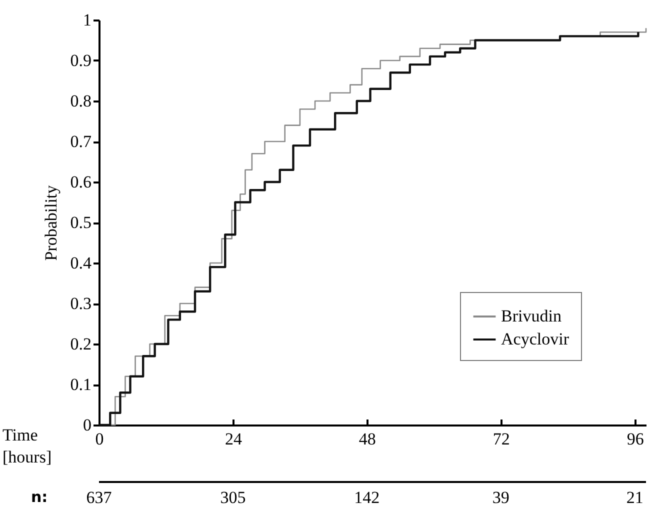 This screenshot has width=651, height=506. Describe the element at coordinates (233, 497) in the screenshot. I see `text: 305` at that location.